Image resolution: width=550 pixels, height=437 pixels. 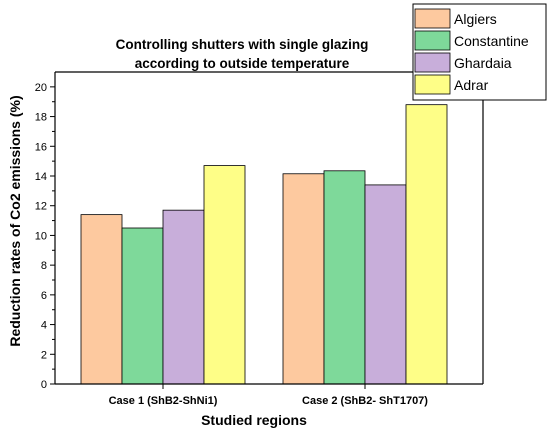 I want to click on x-axis-title: Studied regions, so click(x=254, y=420).